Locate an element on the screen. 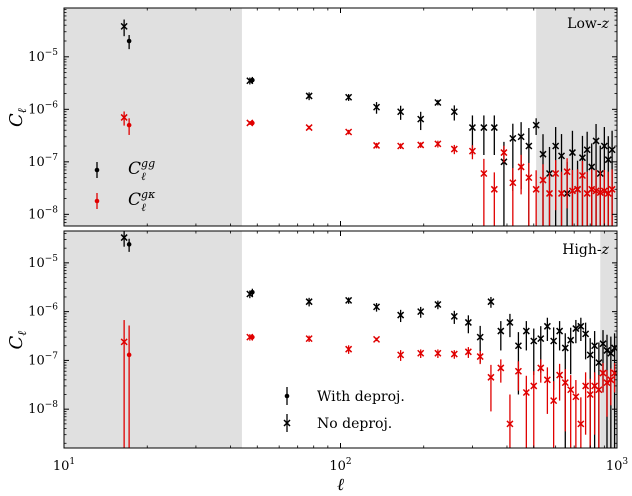 The image size is (632, 496). legend: With deproj. No deproj. is located at coordinates (344, 409).